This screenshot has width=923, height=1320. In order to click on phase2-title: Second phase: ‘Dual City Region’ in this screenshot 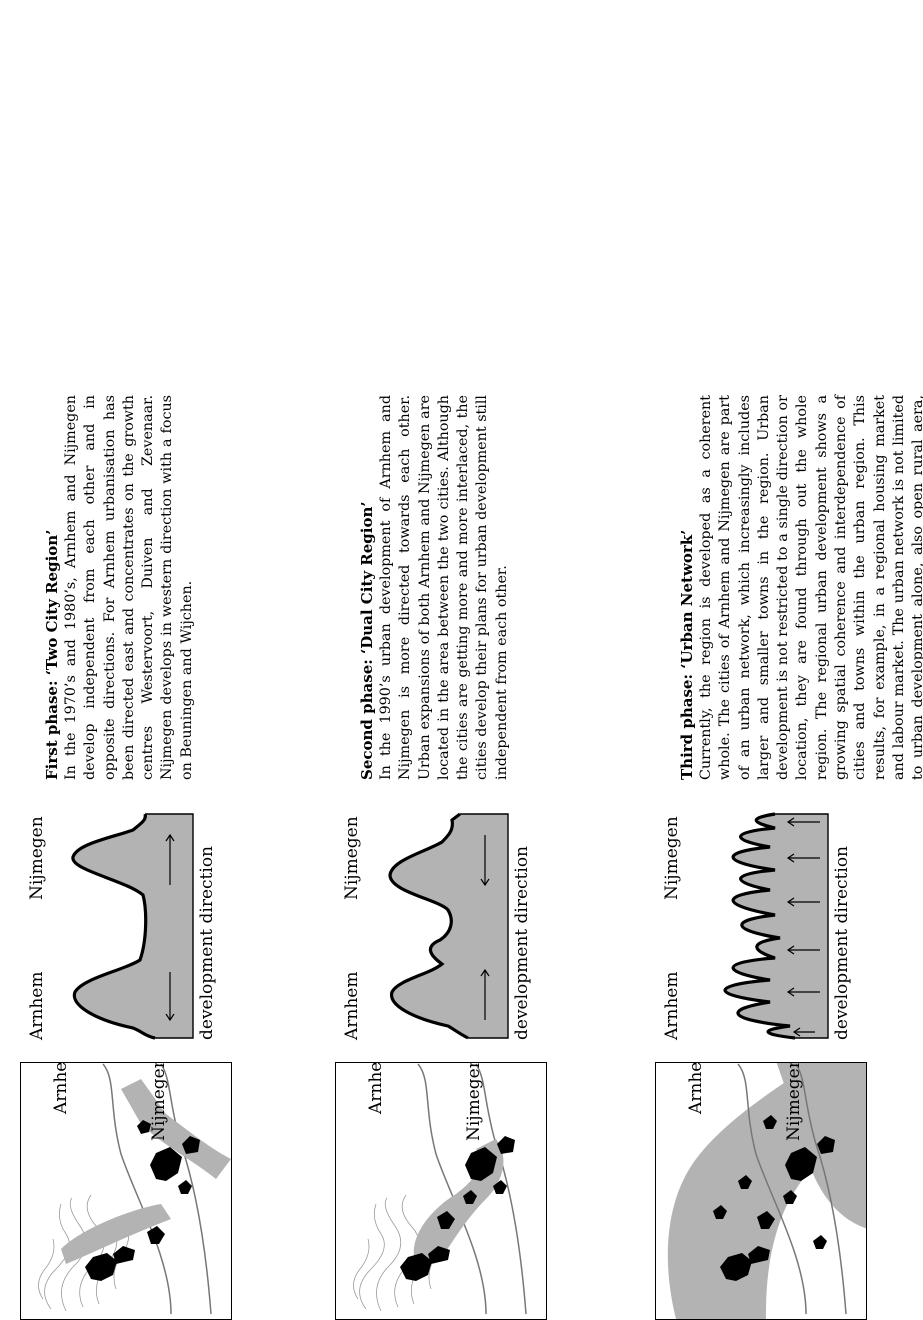, I will do `click(367, 640)`.